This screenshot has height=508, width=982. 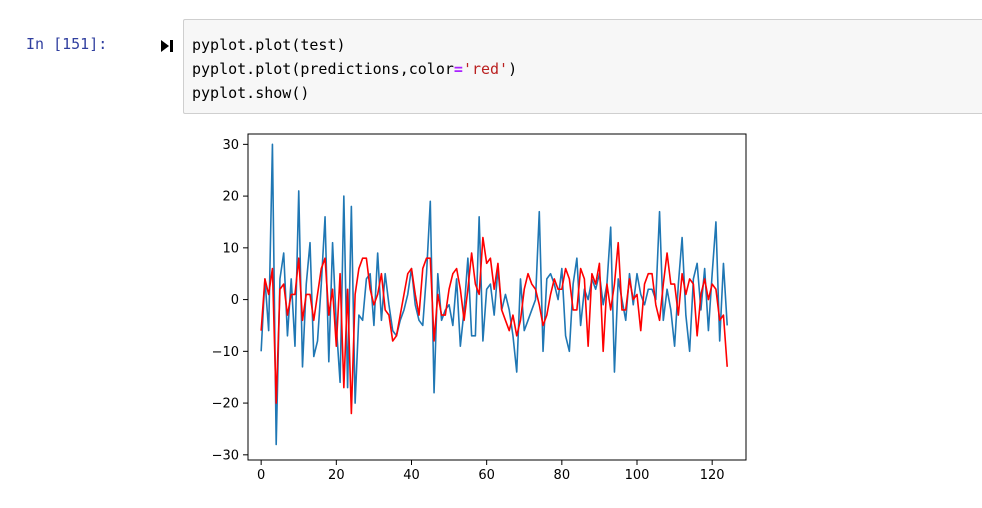 I want to click on code-line: pyplot.plot(predictions,color='red'), so click(x=354, y=69).